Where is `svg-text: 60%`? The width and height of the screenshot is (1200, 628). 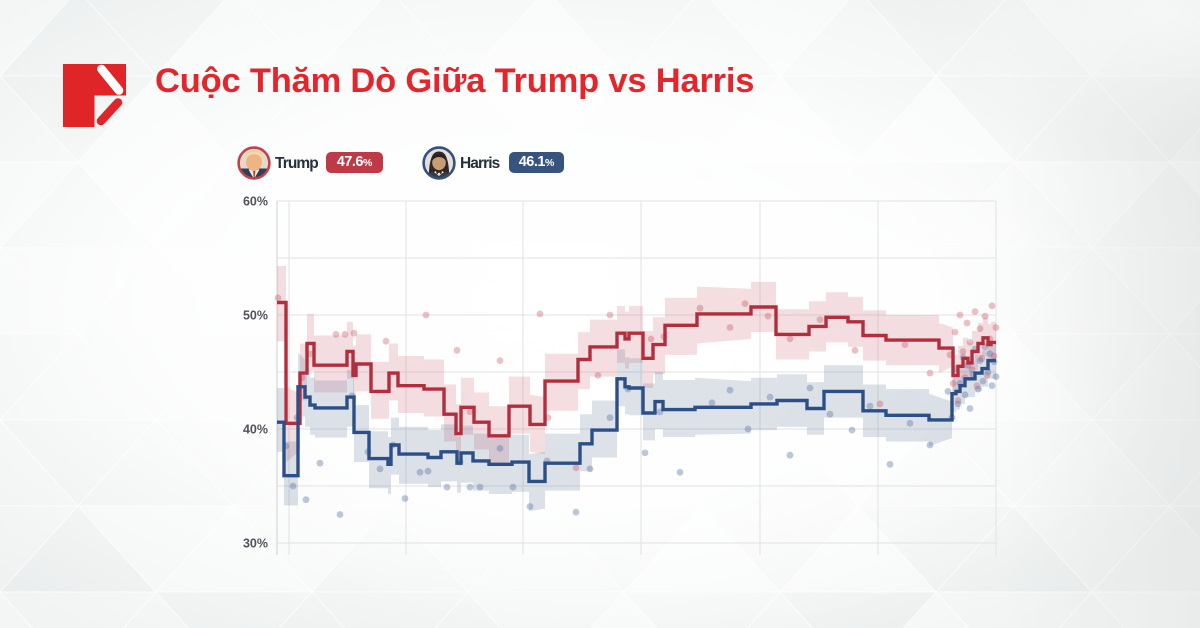 svg-text: 60% is located at coordinates (255, 202).